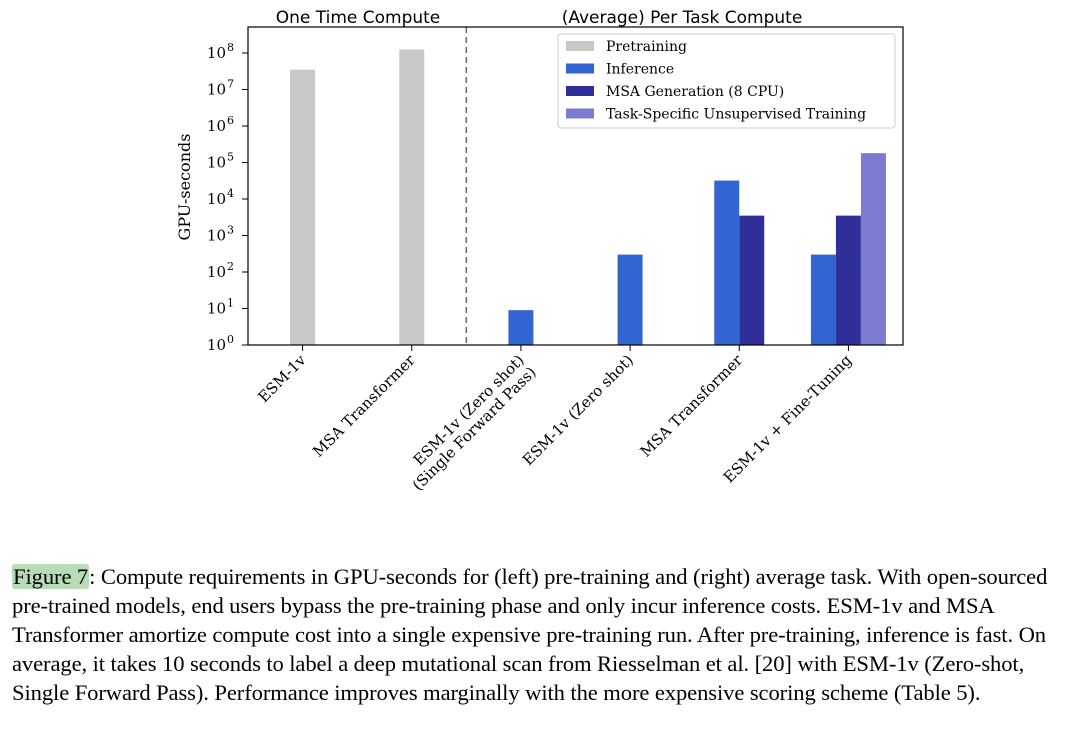  Describe the element at coordinates (230, 303) in the screenshot. I see `y-tick-exponent: 1` at that location.